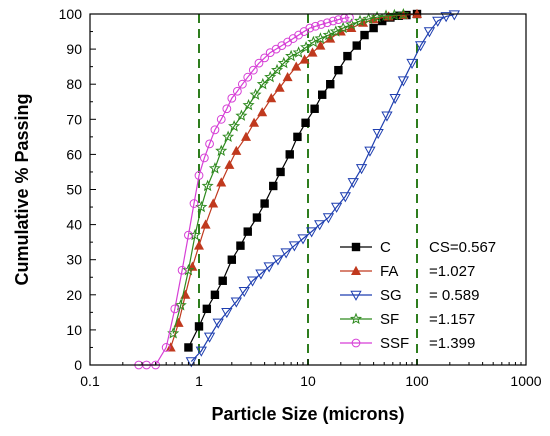 The height and width of the screenshot is (436, 550). Describe the element at coordinates (78, 365) in the screenshot. I see `y-tick-label: 0` at that location.